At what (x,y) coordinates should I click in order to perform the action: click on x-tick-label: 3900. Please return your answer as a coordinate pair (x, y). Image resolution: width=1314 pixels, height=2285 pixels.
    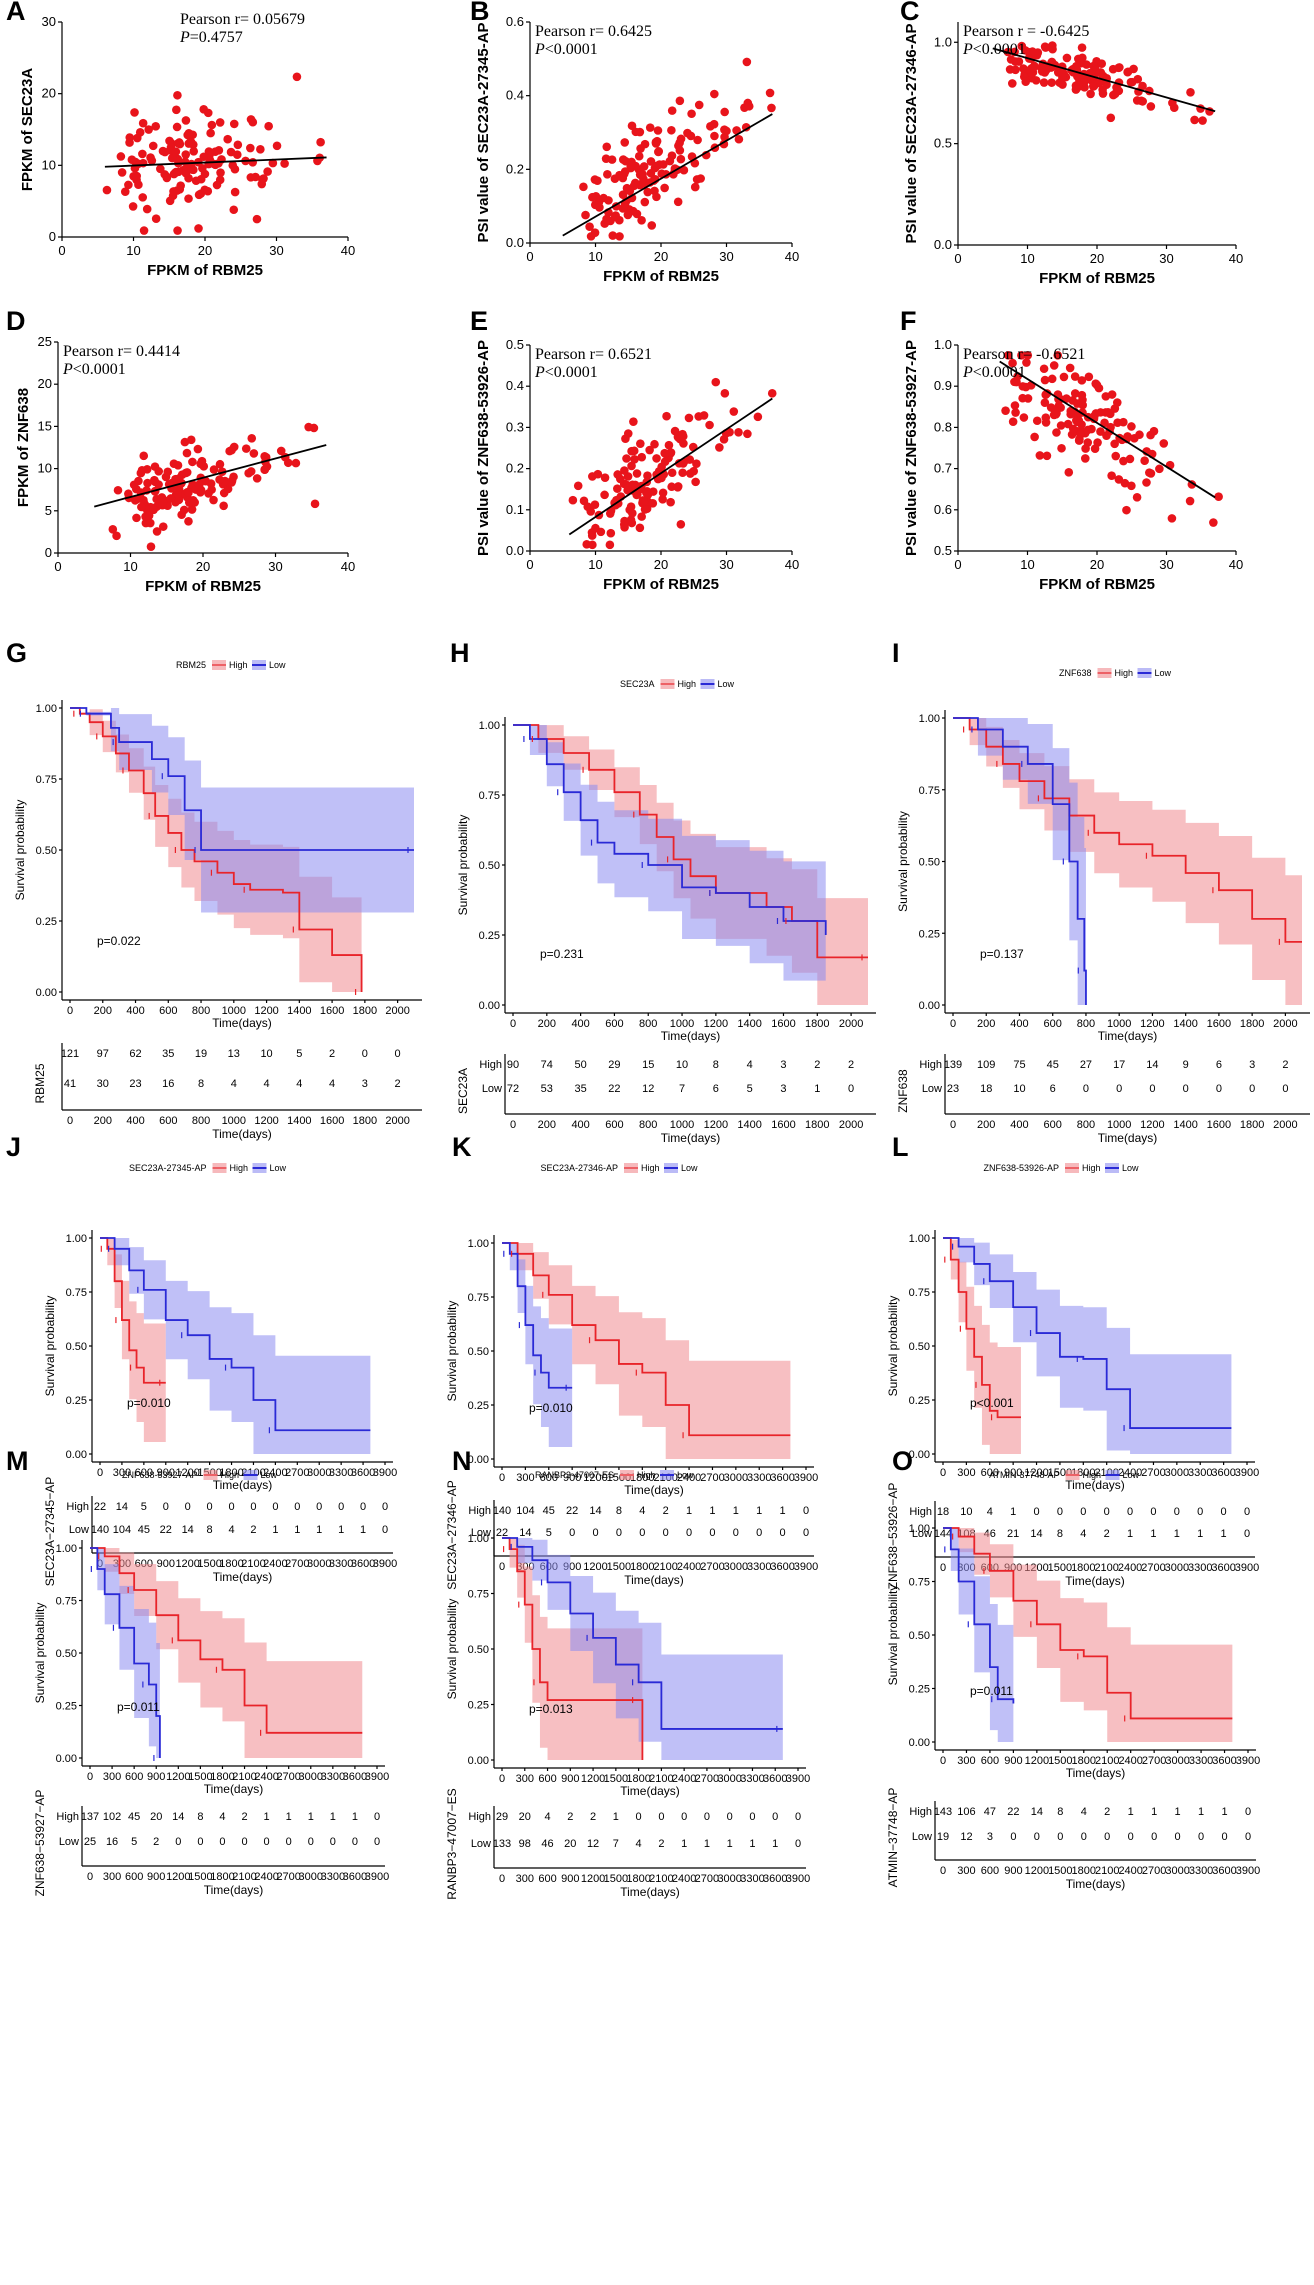
    Looking at the image, I should click on (377, 1777).